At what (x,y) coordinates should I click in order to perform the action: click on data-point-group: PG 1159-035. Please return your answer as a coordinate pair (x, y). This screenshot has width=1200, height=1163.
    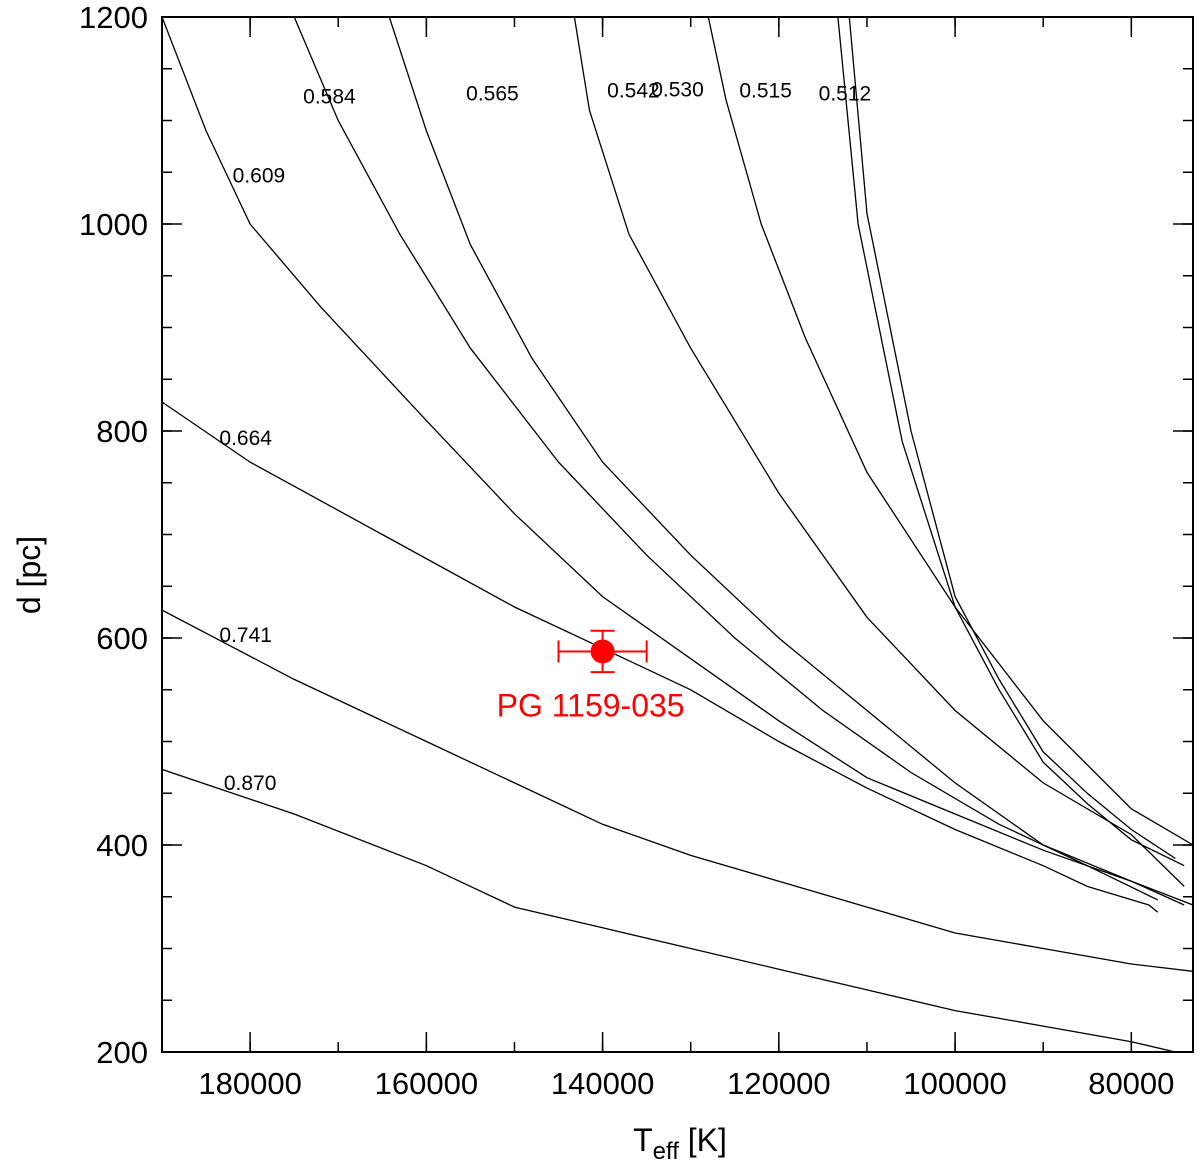
    Looking at the image, I should click on (591, 676).